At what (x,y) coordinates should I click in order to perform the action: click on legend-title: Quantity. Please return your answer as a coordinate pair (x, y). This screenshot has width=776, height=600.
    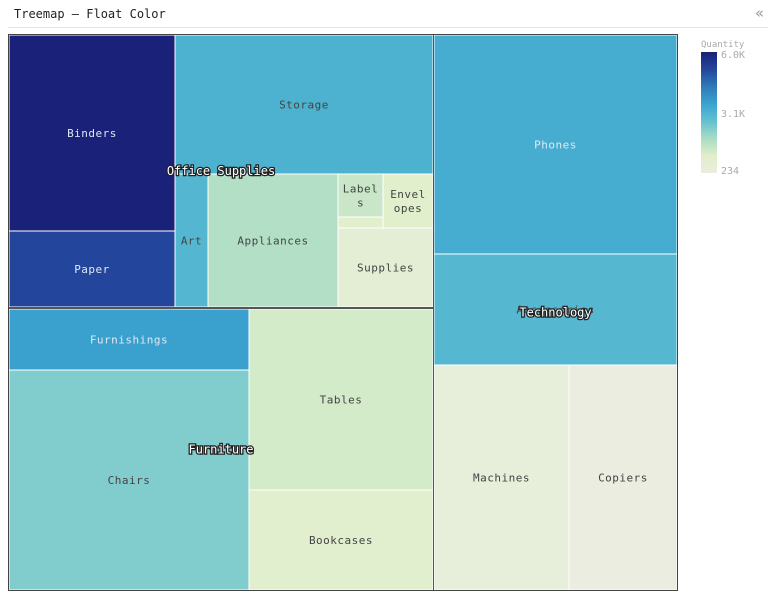
    Looking at the image, I should click on (723, 45).